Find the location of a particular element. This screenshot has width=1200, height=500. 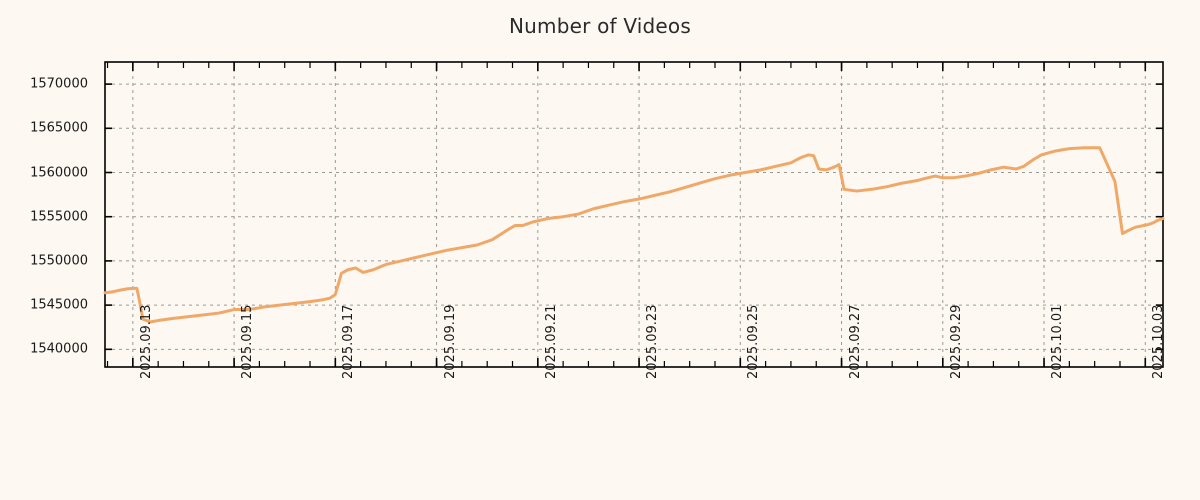

x-tick-label: 2025.09.23 is located at coordinates (653, 341).